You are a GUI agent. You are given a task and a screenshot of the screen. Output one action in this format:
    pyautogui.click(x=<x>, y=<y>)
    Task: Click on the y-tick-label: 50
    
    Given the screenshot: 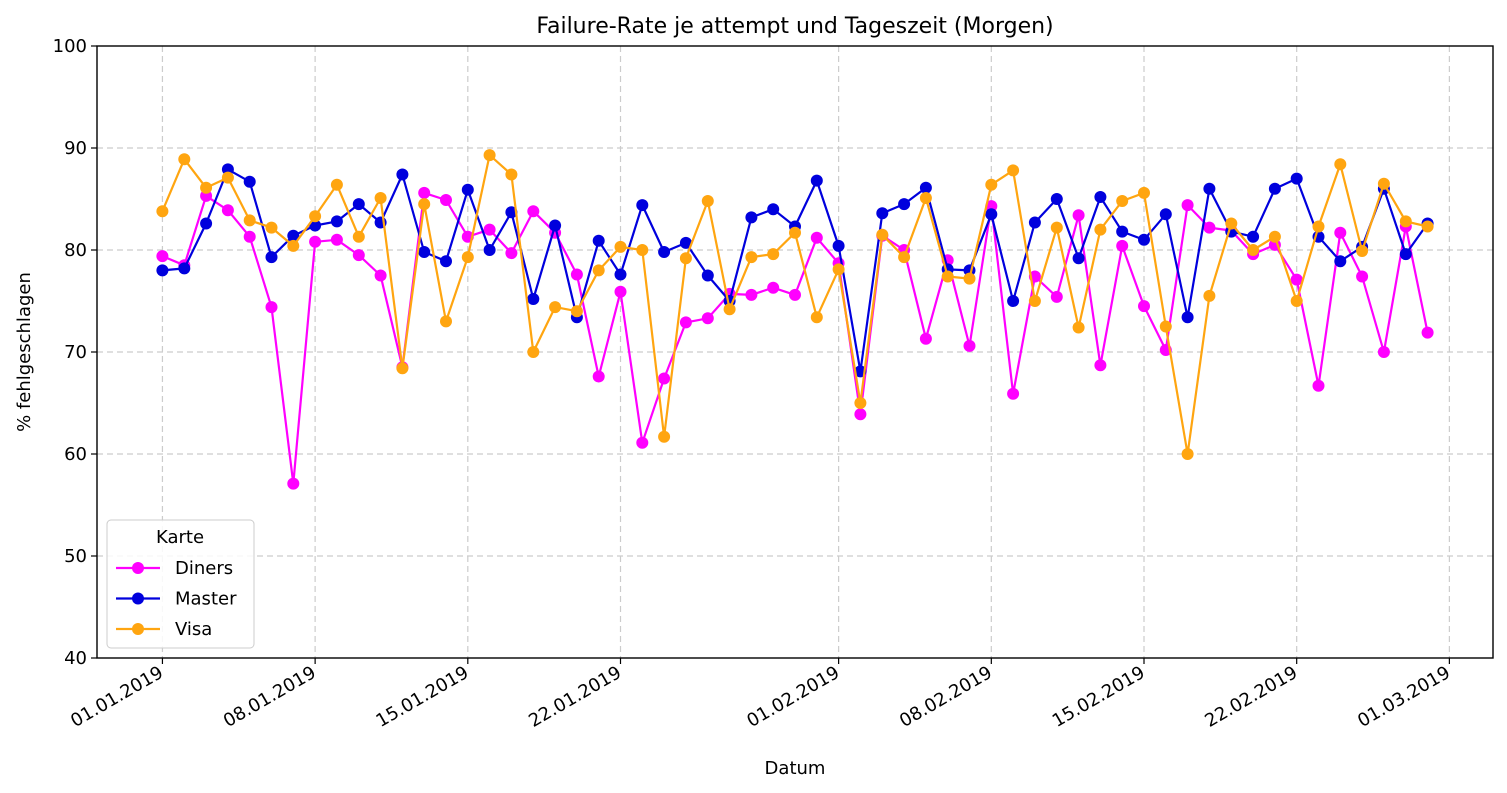 What is the action you would take?
    pyautogui.click(x=75, y=556)
    